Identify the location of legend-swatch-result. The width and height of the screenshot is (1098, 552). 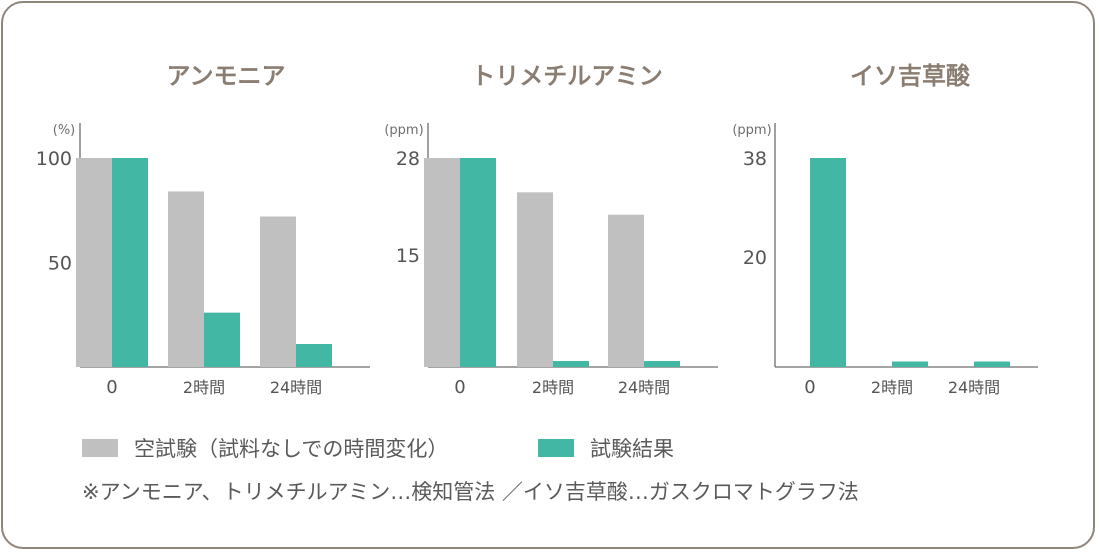
(556, 448).